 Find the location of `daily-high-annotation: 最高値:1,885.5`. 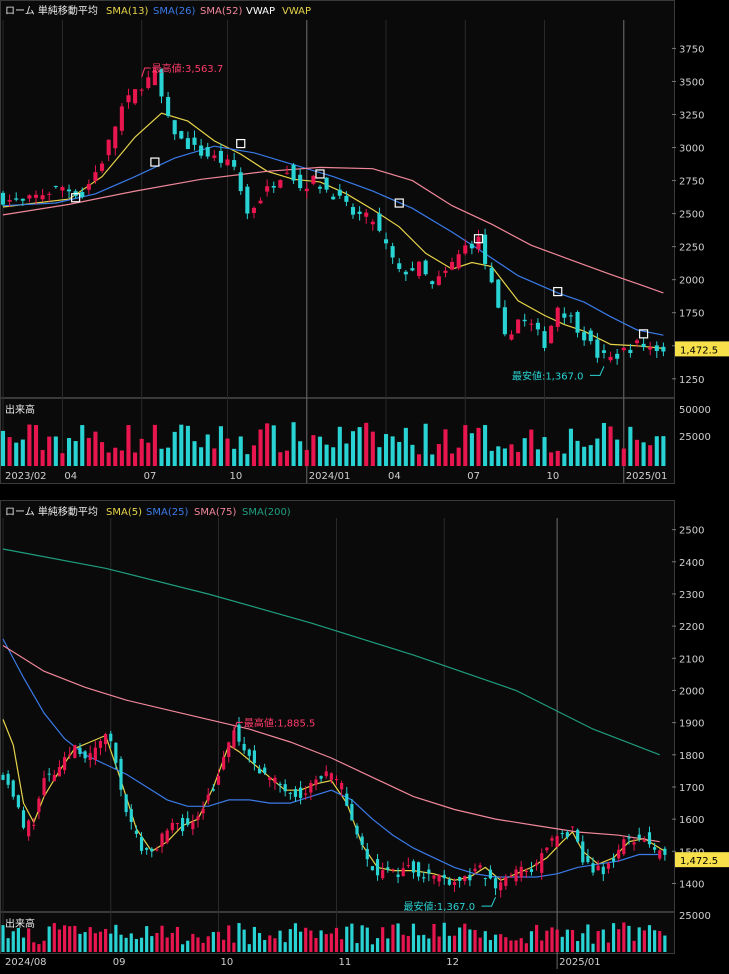

daily-high-annotation: 最高値:1,885.5 is located at coordinates (274, 724).